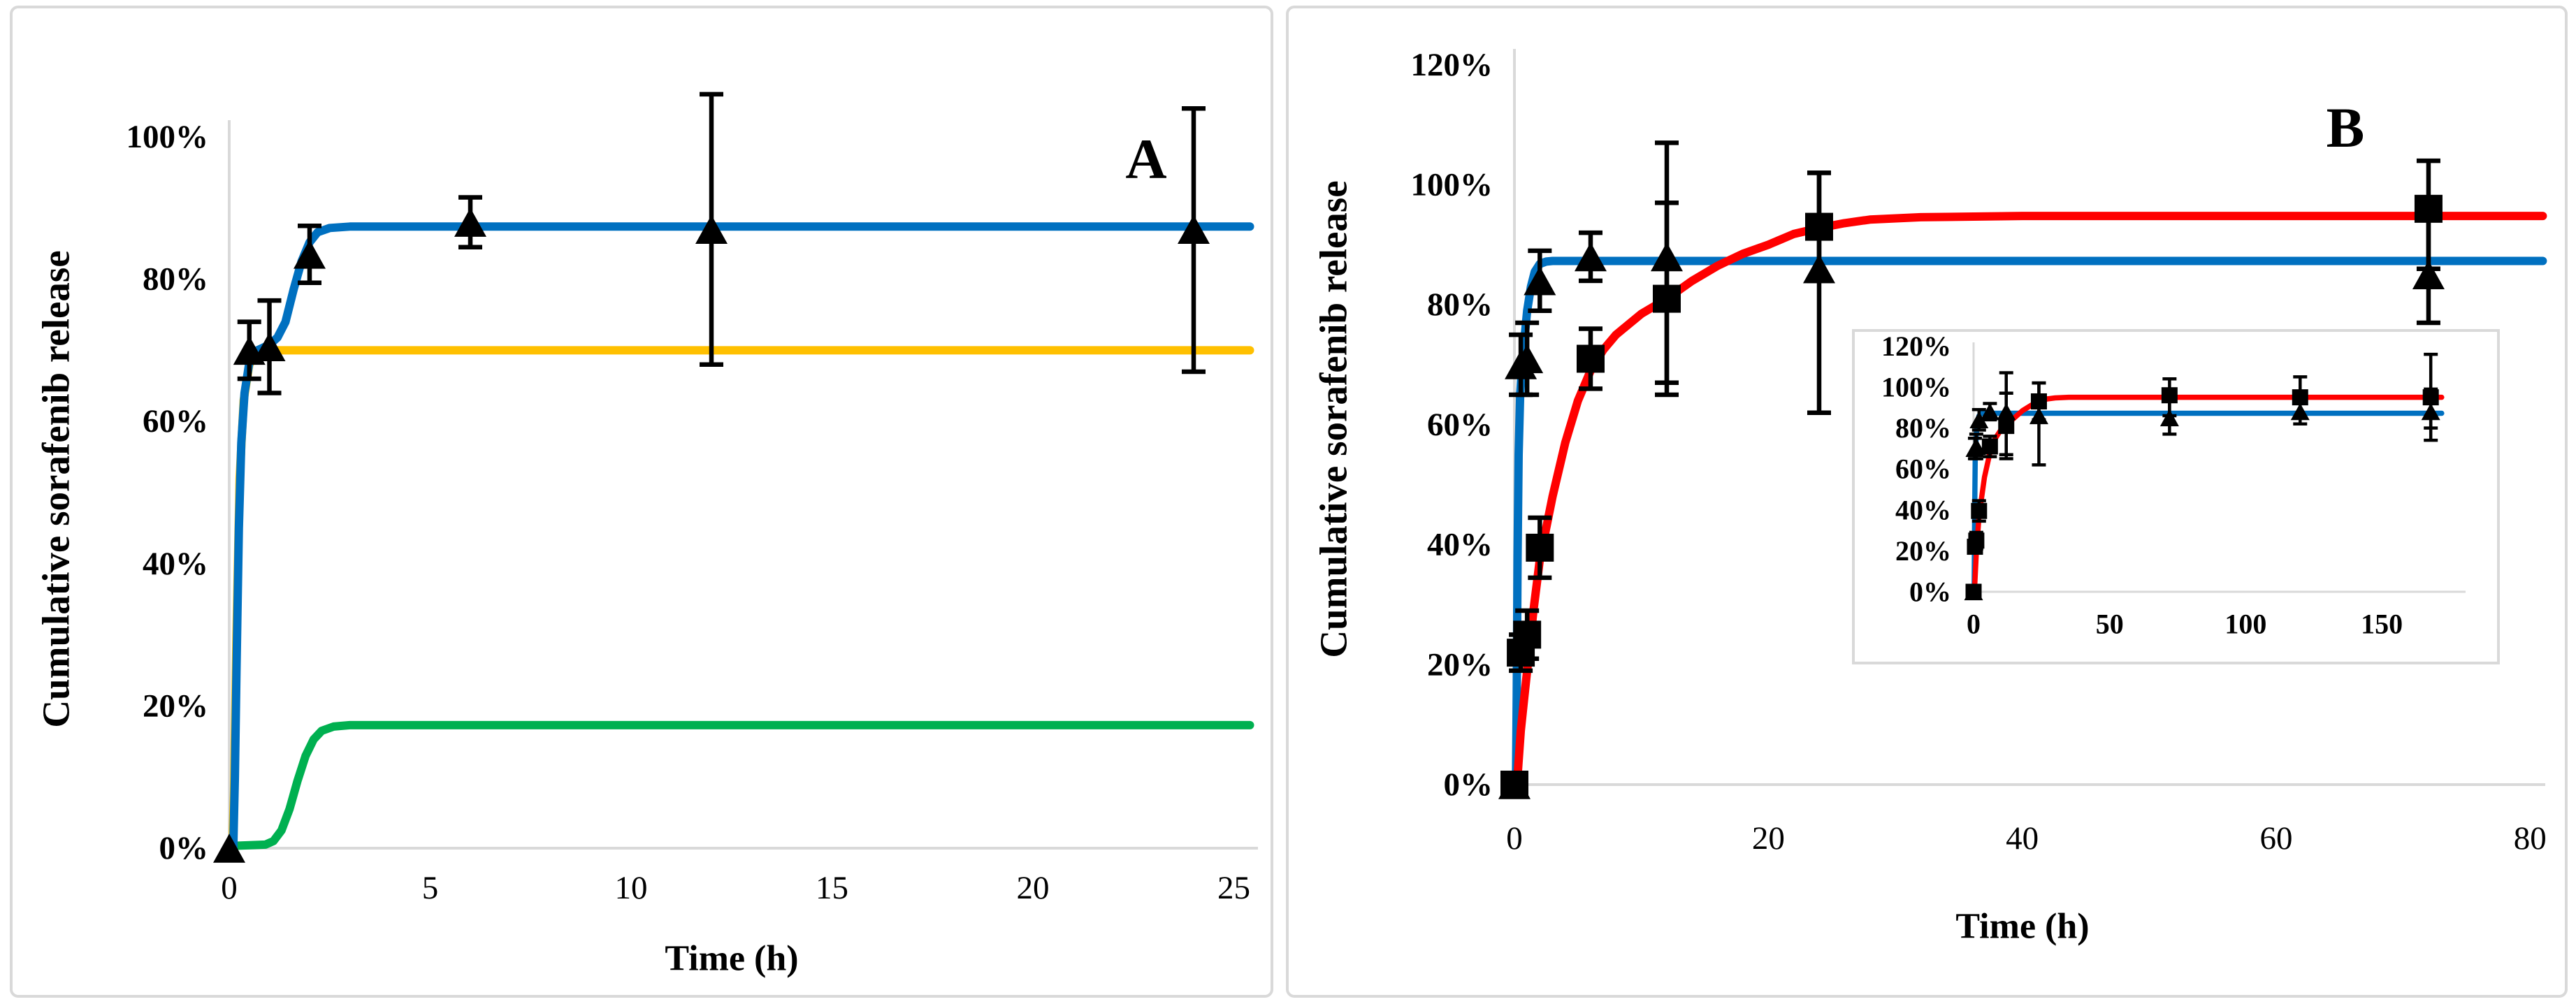 Image resolution: width=2576 pixels, height=1004 pixels. Describe the element at coordinates (1333, 419) in the screenshot. I see `panel-b-y-axis-title: Cumulative sorafenib release` at that location.